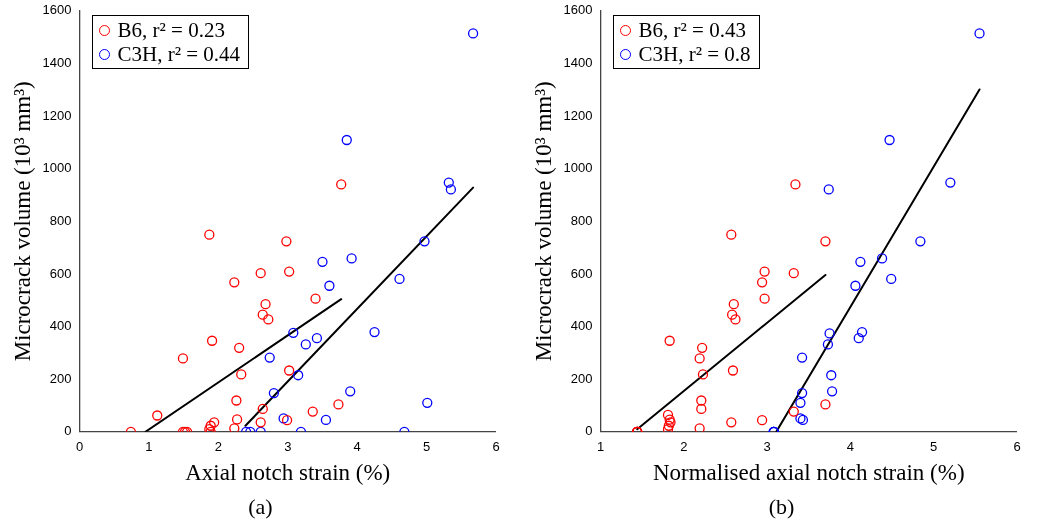  Describe the element at coordinates (79, 447) in the screenshot. I see `x-tick-label: 0` at that location.